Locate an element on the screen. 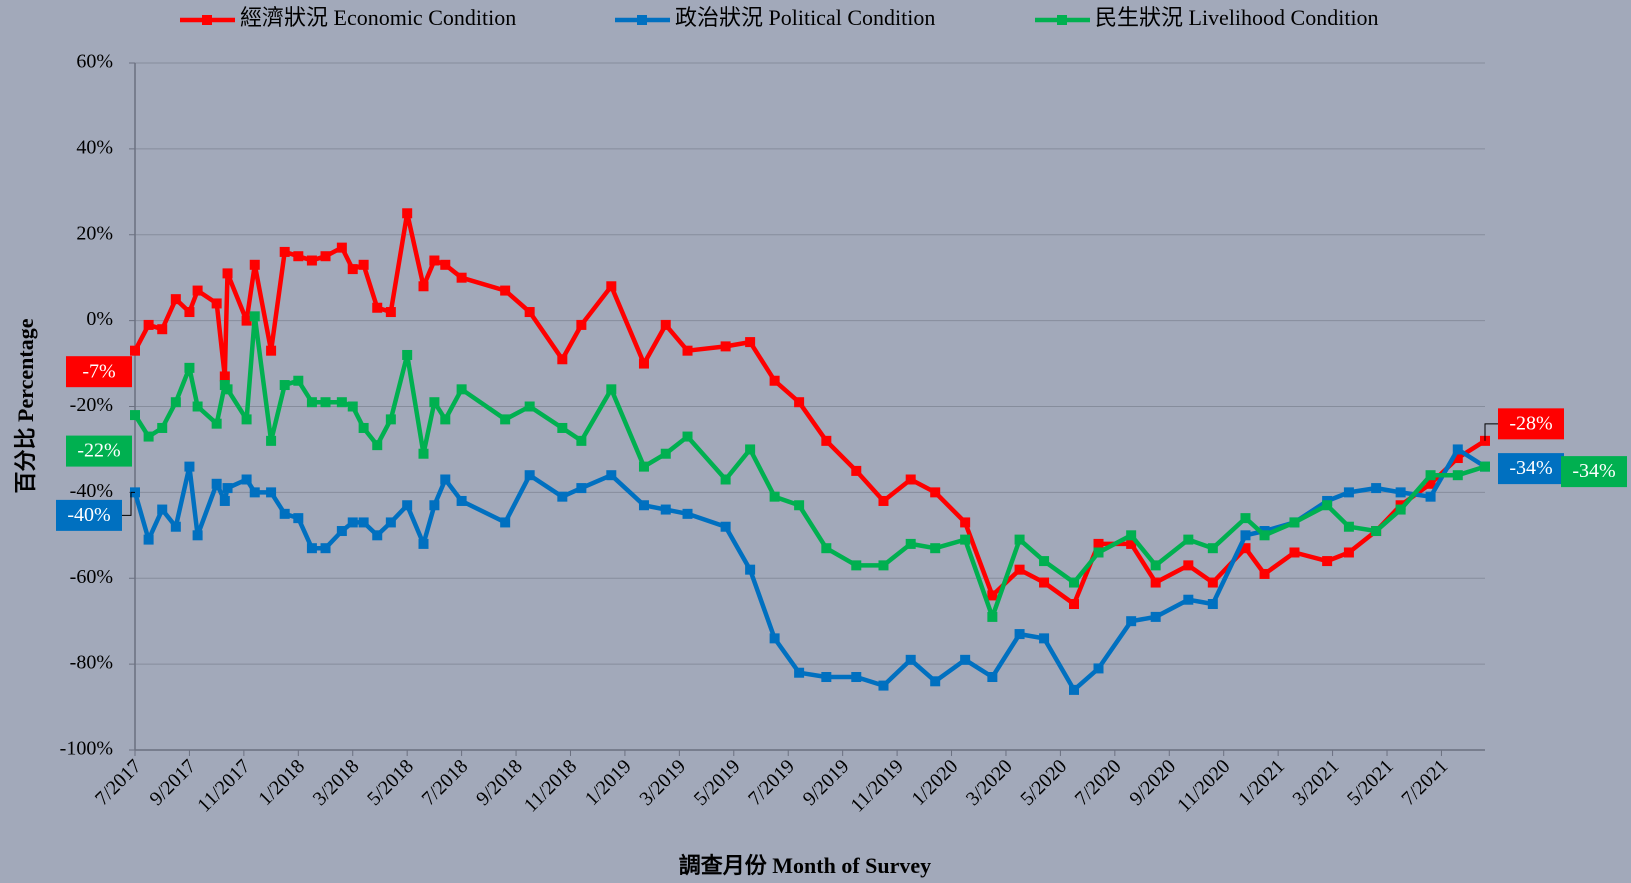 Image resolution: width=1631 pixels, height=883 pixels. y-tick-label: 20% is located at coordinates (94, 233).